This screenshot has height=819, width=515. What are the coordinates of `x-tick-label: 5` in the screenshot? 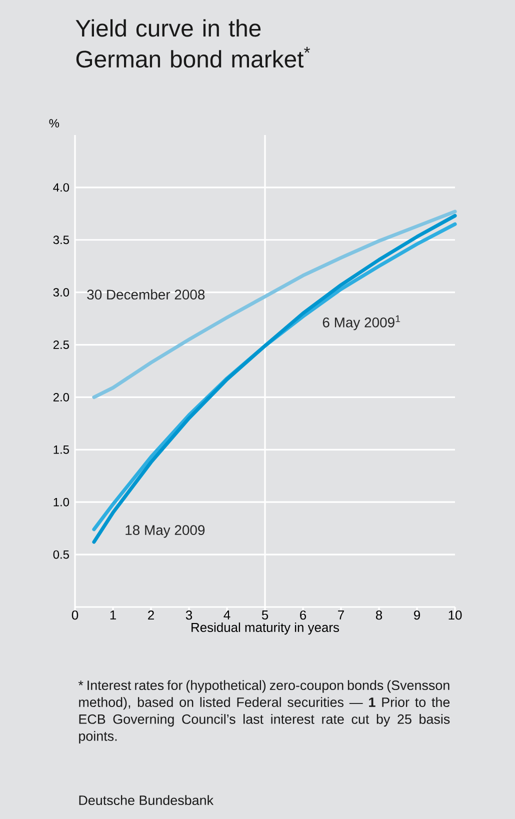 It's located at (265, 615).